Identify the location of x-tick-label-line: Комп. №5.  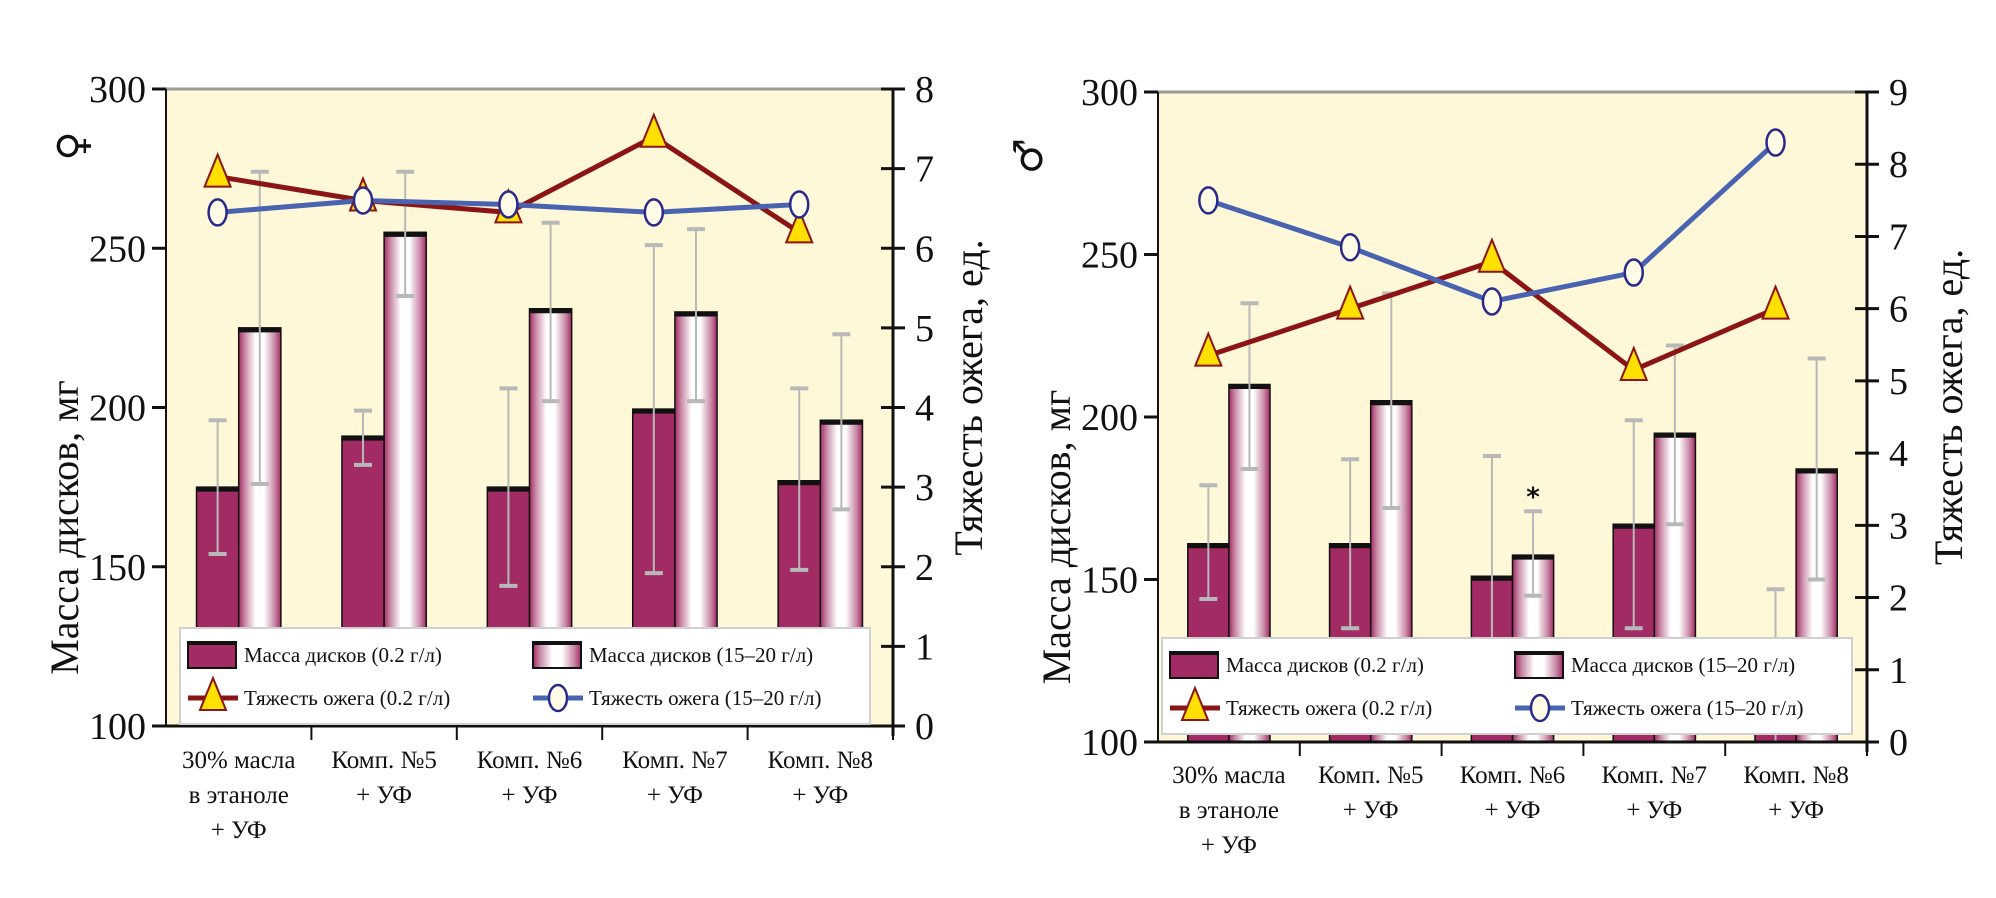
(1371, 775).